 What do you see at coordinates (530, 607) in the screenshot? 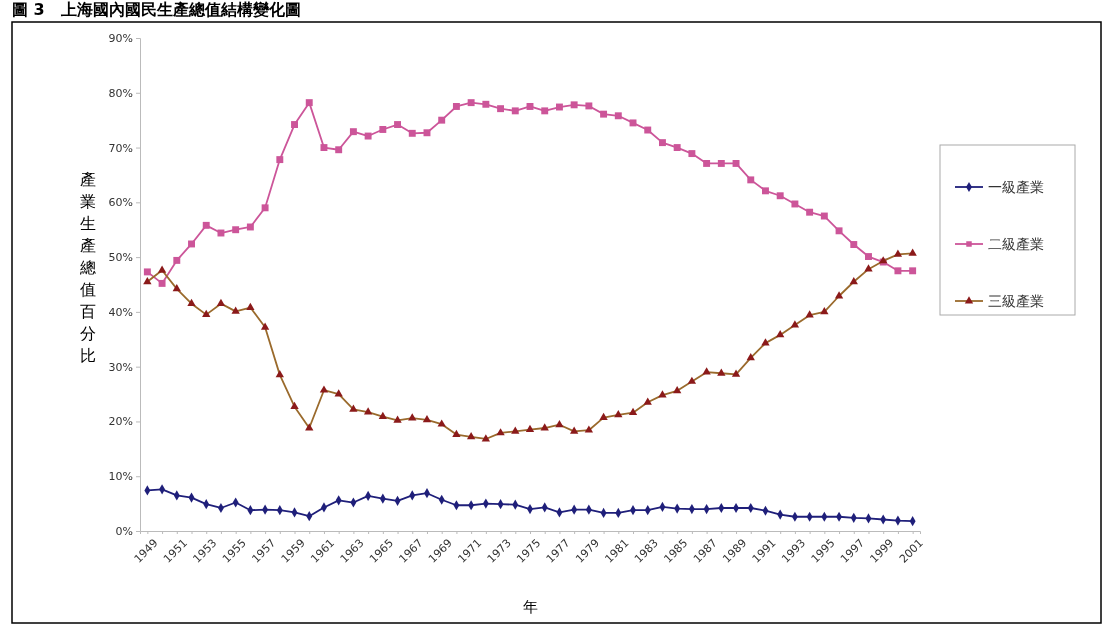
I see `x-axis-title: 年` at bounding box center [530, 607].